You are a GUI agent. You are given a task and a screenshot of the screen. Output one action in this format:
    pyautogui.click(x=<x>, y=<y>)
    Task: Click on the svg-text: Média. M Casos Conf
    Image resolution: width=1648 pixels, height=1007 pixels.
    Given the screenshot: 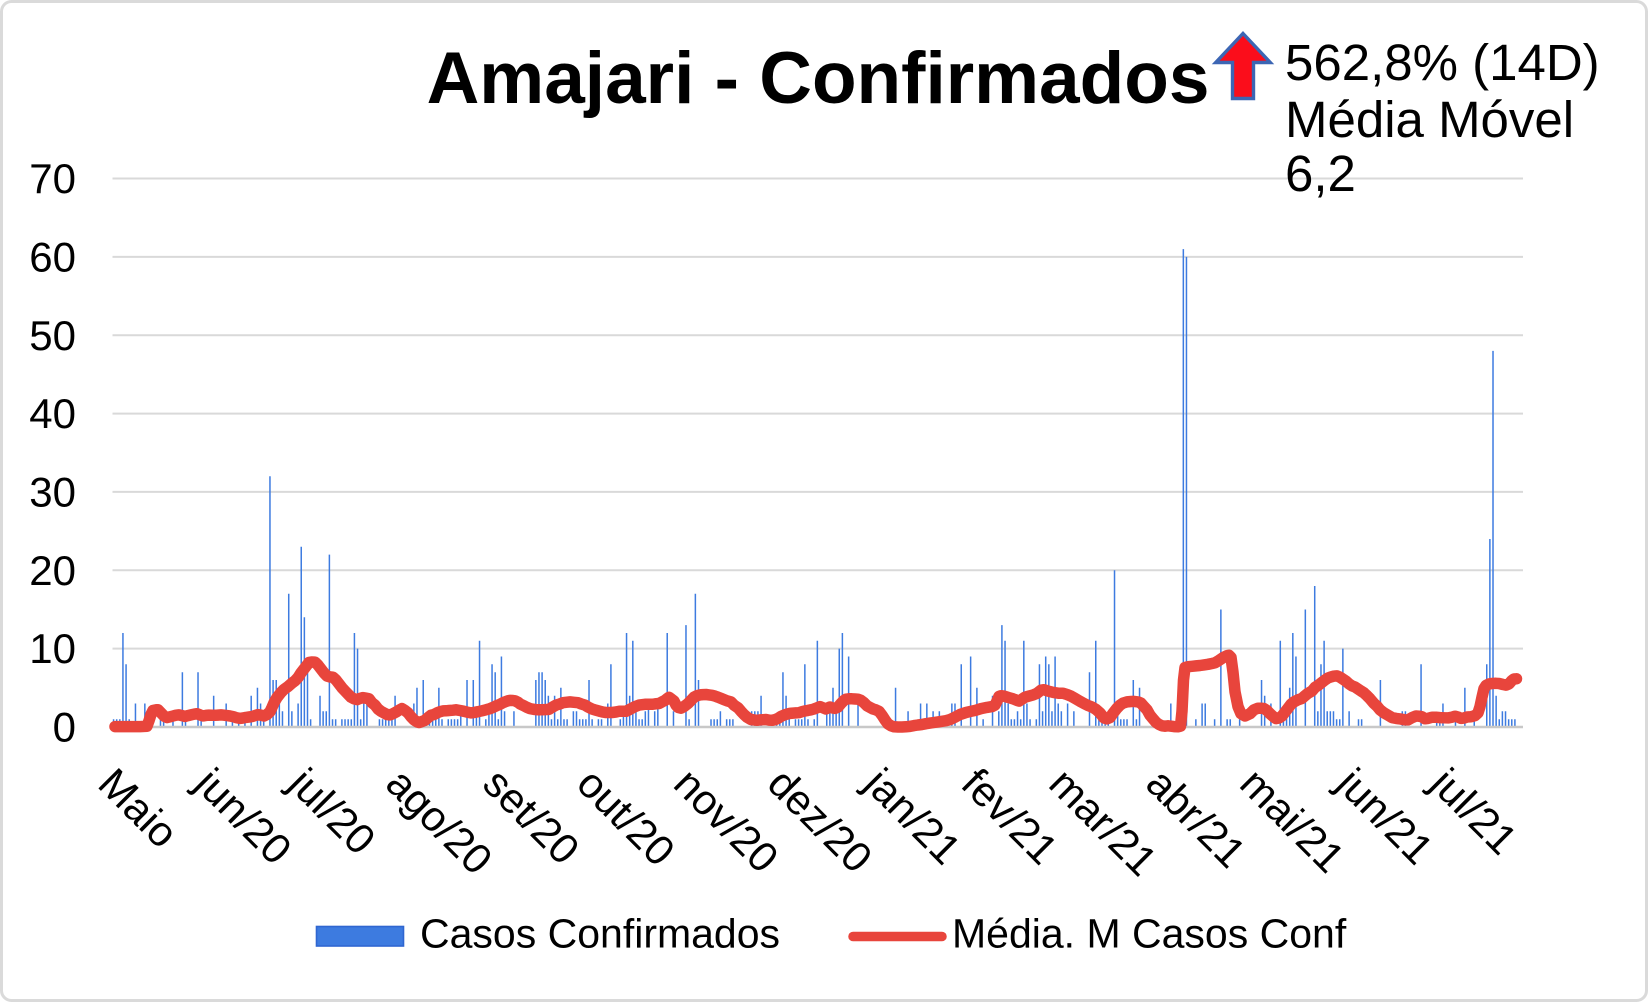 What is the action you would take?
    pyautogui.click(x=1149, y=934)
    